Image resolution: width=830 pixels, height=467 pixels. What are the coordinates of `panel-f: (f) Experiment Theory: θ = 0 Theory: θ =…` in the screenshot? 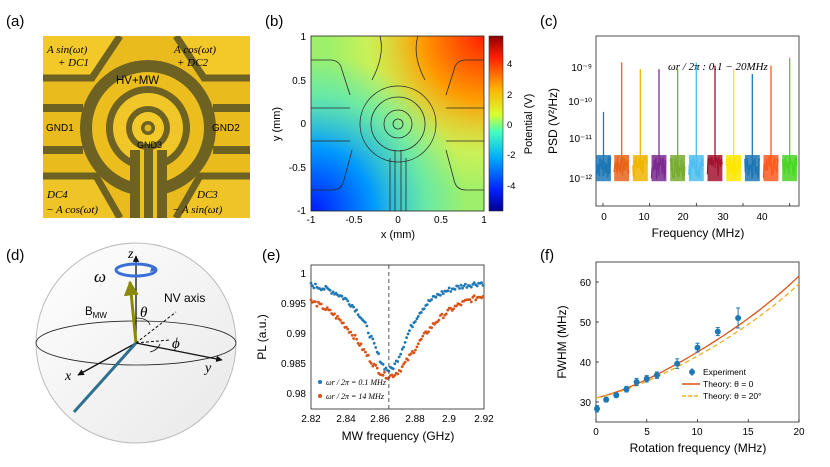 It's located at (672, 351).